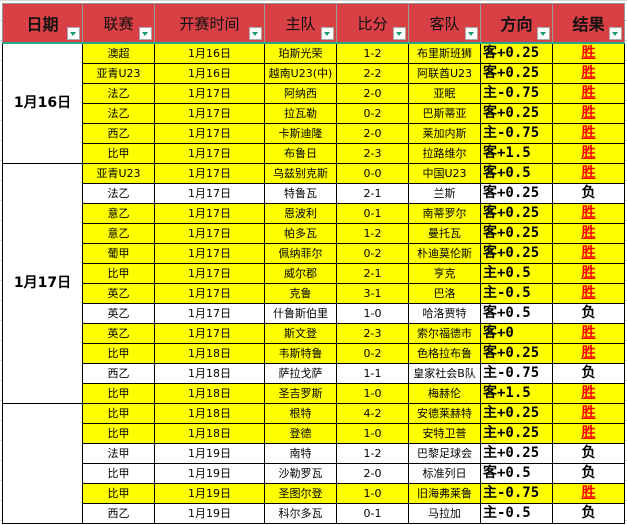 Image resolution: width=627 pixels, height=525 pixels. Describe the element at coordinates (209, 73) in the screenshot. I see `start-time-cell: 1月16日` at that location.